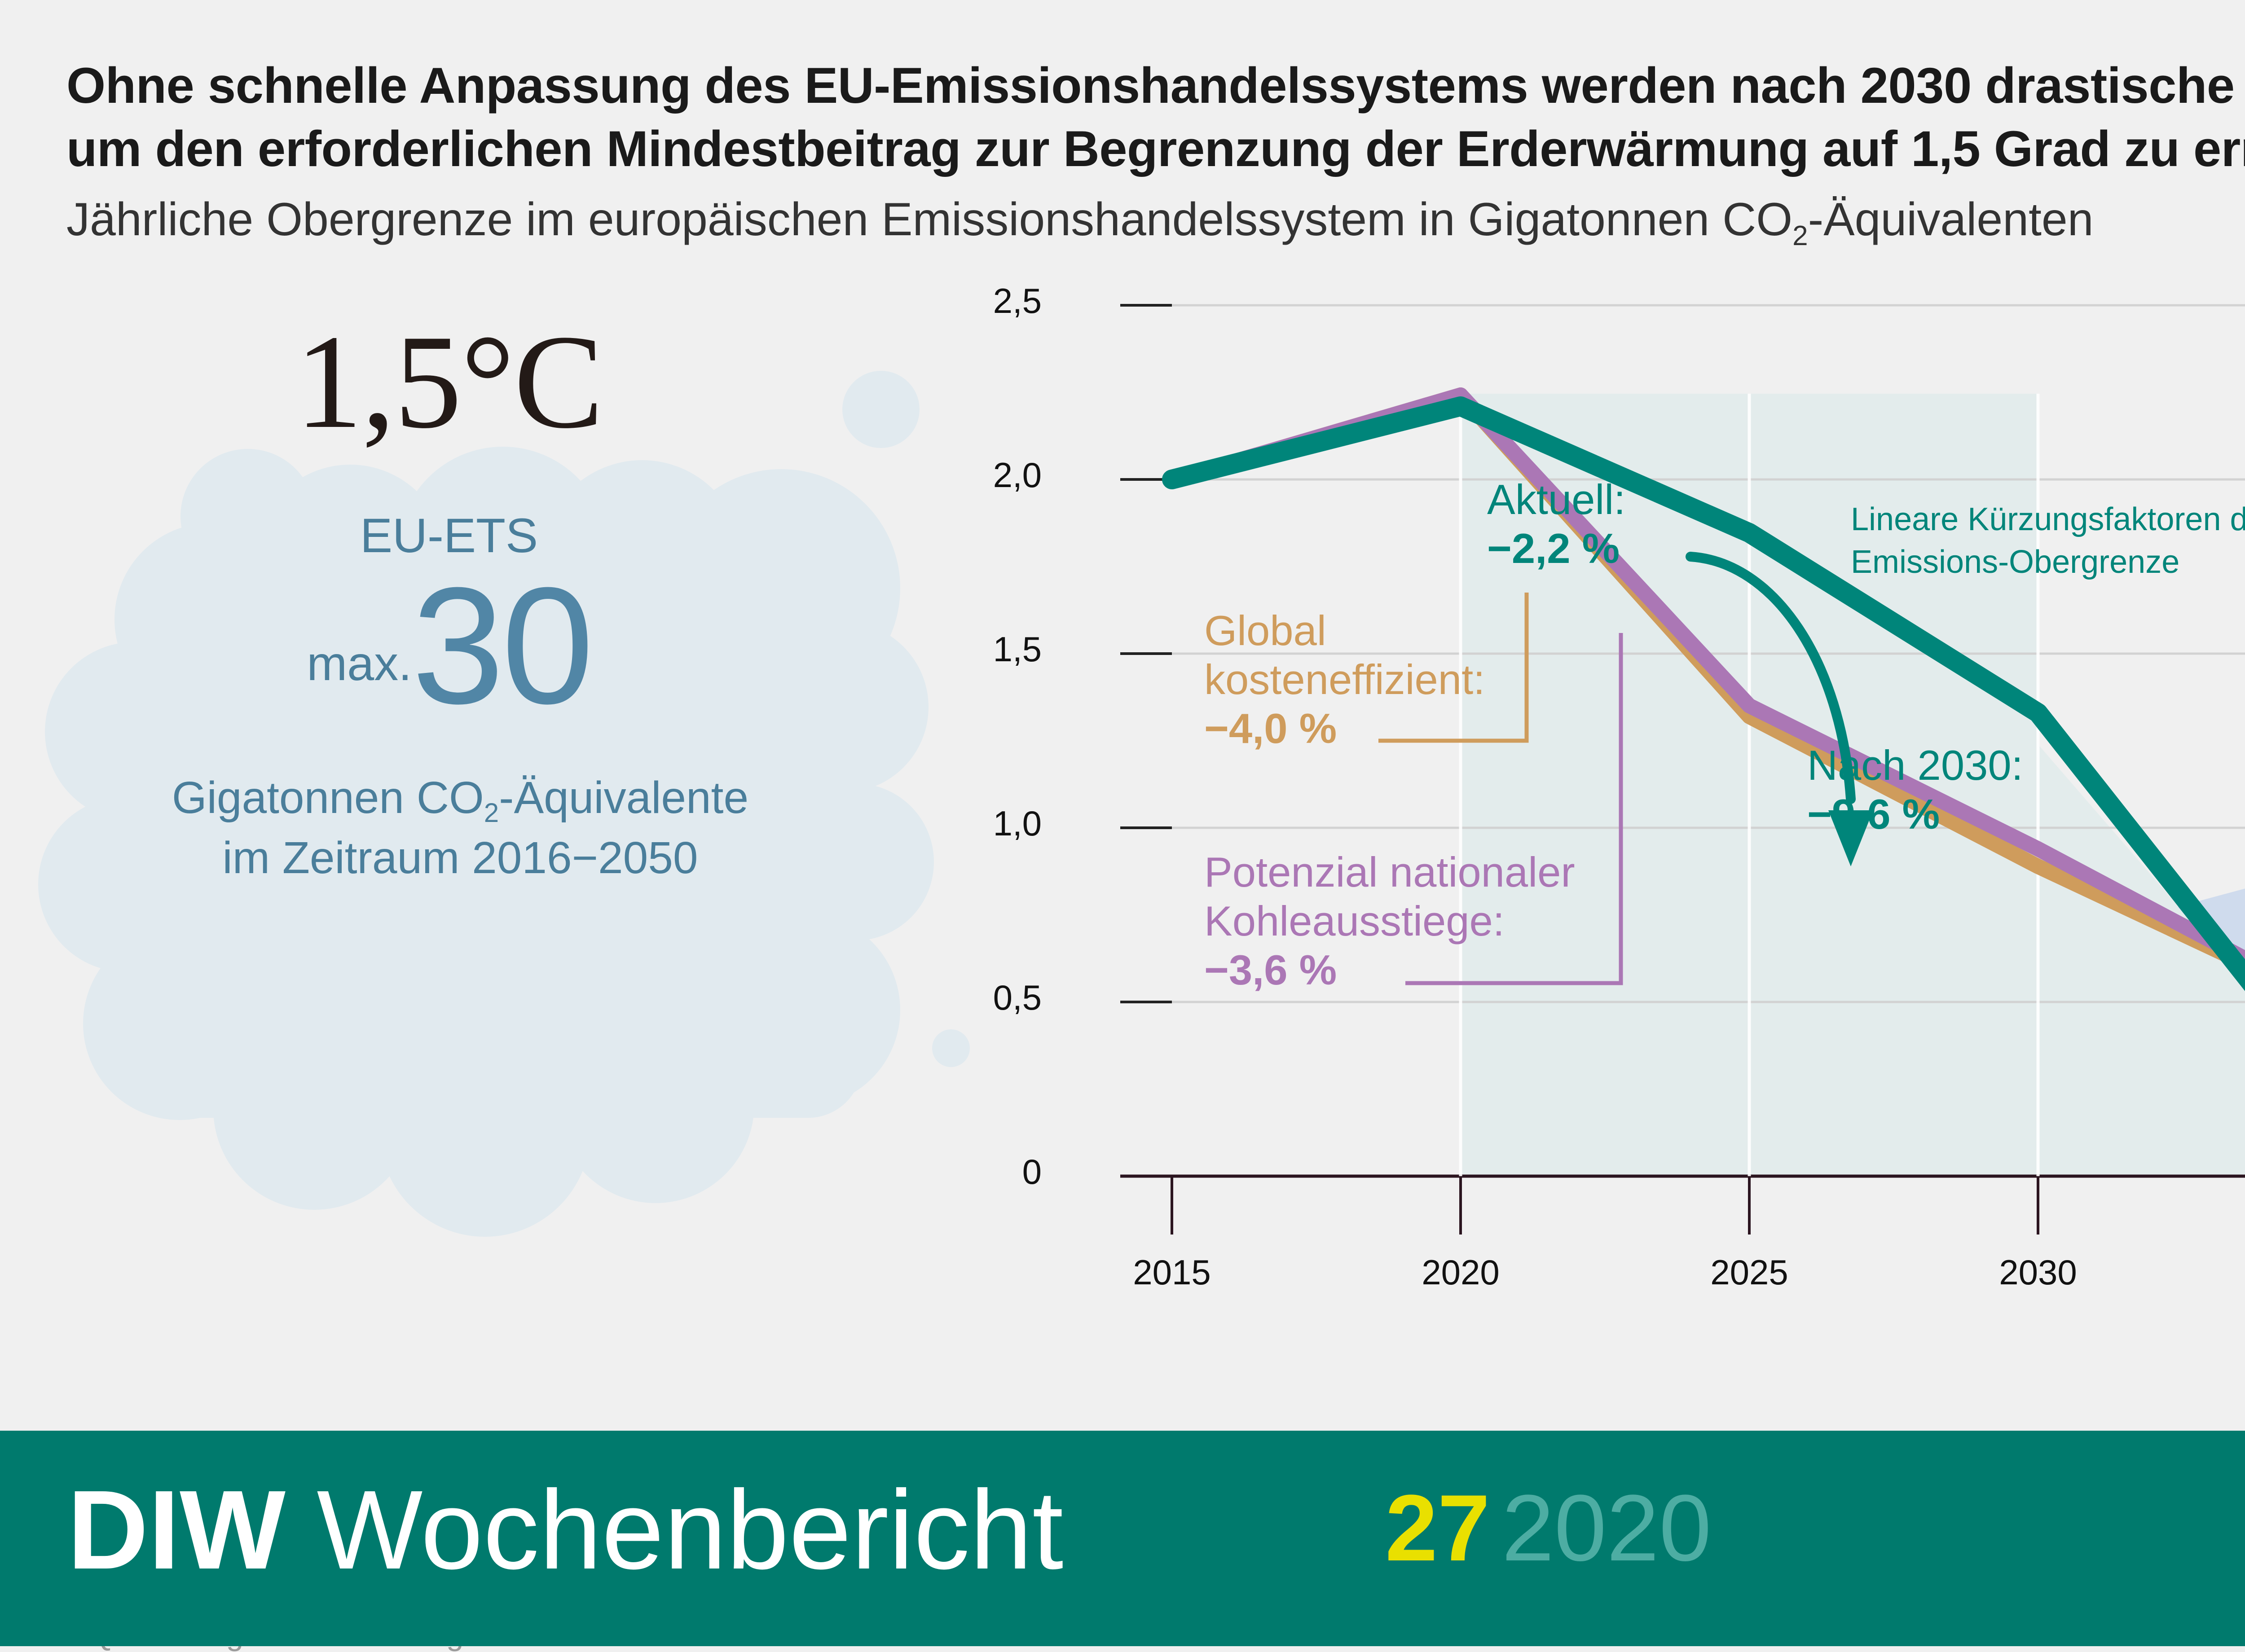  I want to click on annotation-global-kosteneffizient: Global kosteneffizient: −4,0 %, so click(1344, 680).